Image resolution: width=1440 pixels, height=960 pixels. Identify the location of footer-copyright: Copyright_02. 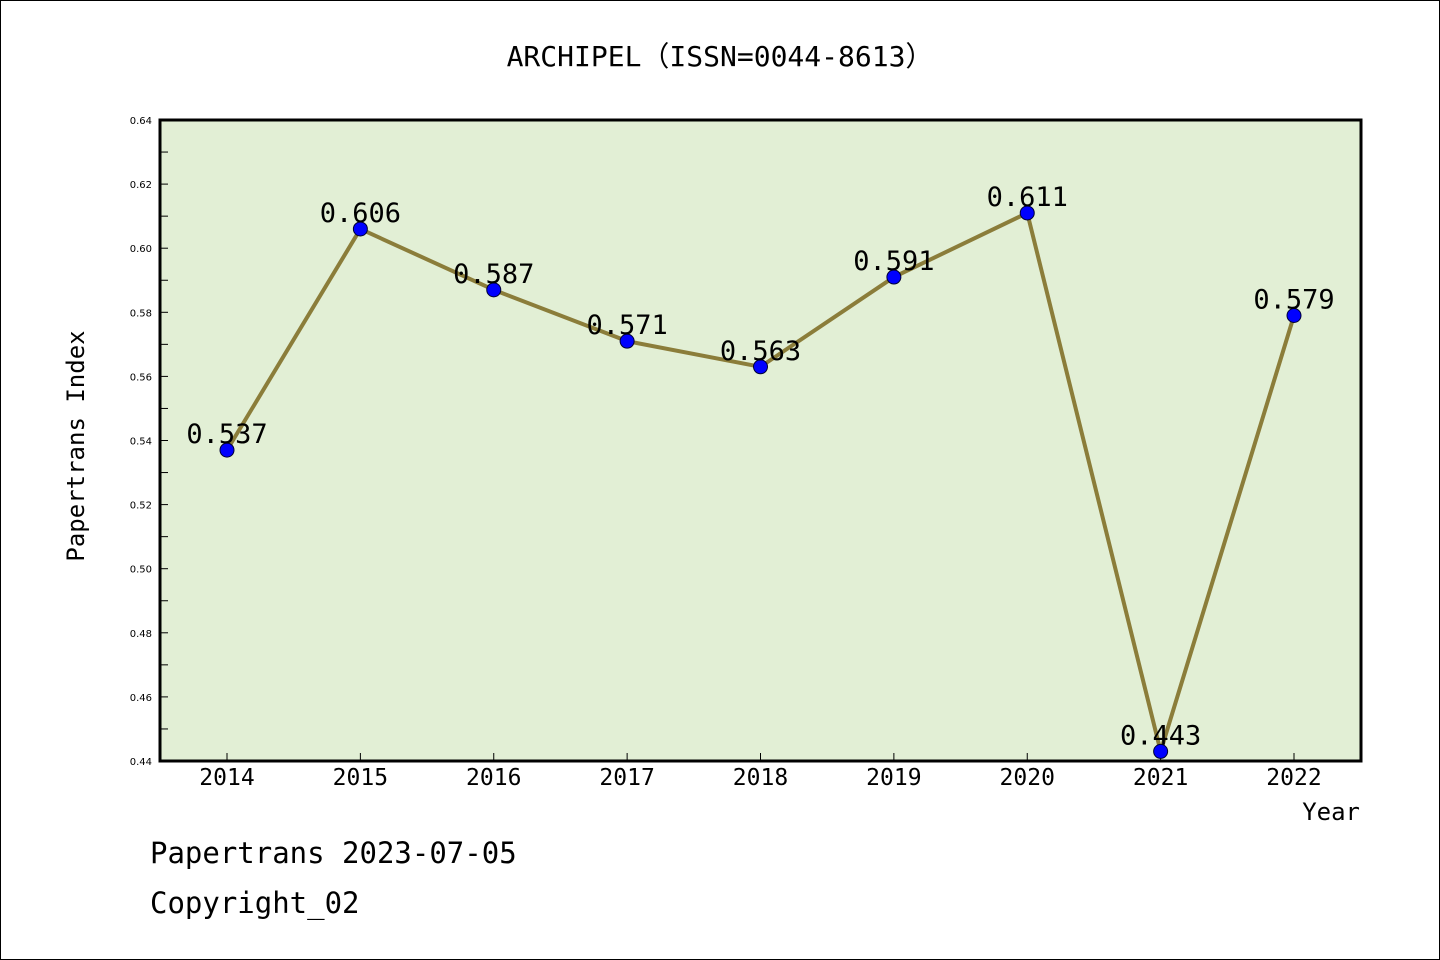
(255, 903).